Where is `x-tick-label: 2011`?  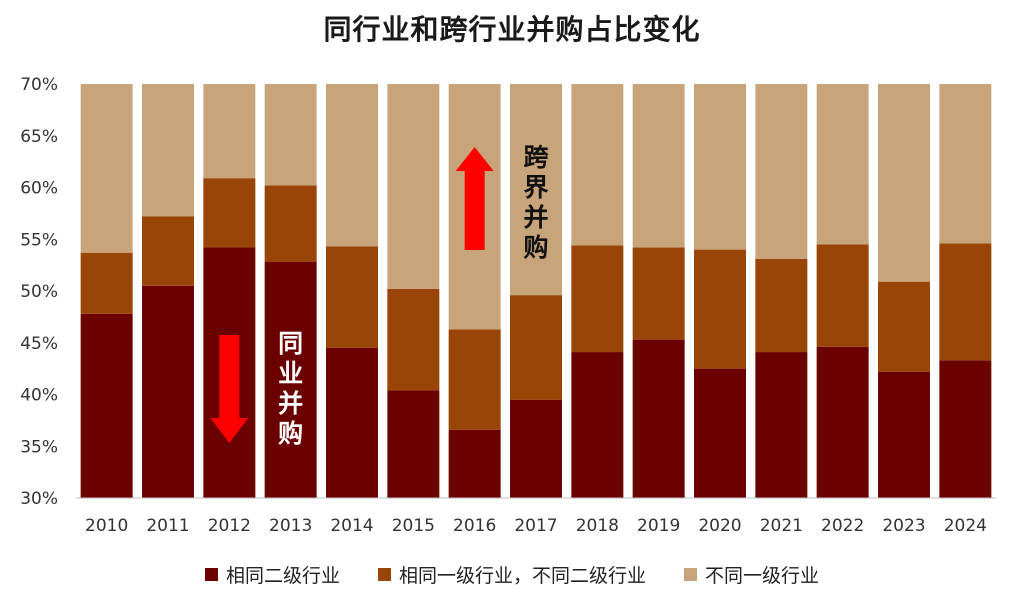 x-tick-label: 2011 is located at coordinates (167, 526).